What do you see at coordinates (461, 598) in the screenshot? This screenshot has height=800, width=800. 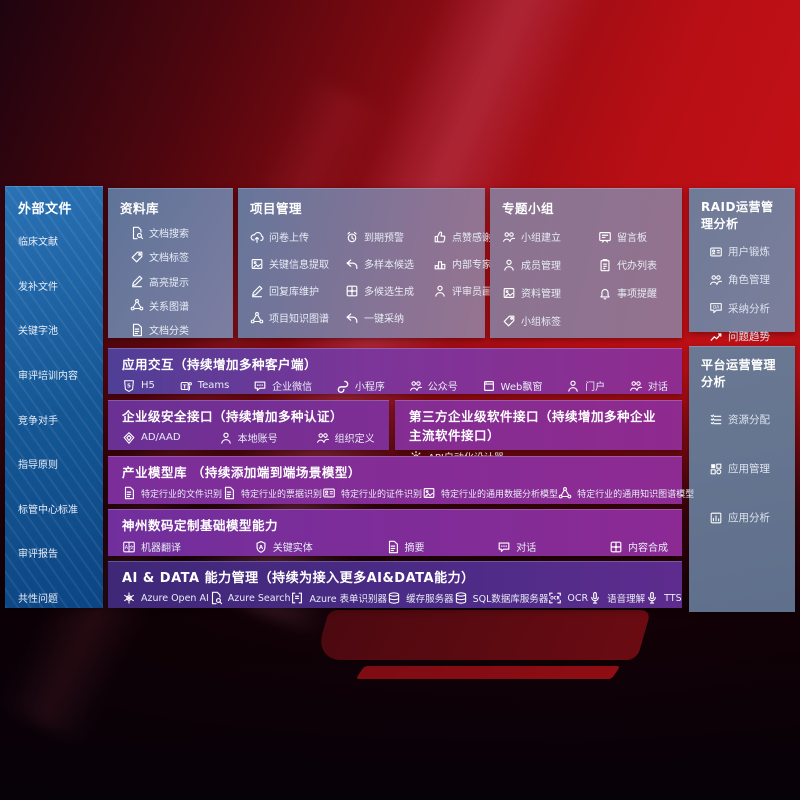 I see `sql-server-icon` at bounding box center [461, 598].